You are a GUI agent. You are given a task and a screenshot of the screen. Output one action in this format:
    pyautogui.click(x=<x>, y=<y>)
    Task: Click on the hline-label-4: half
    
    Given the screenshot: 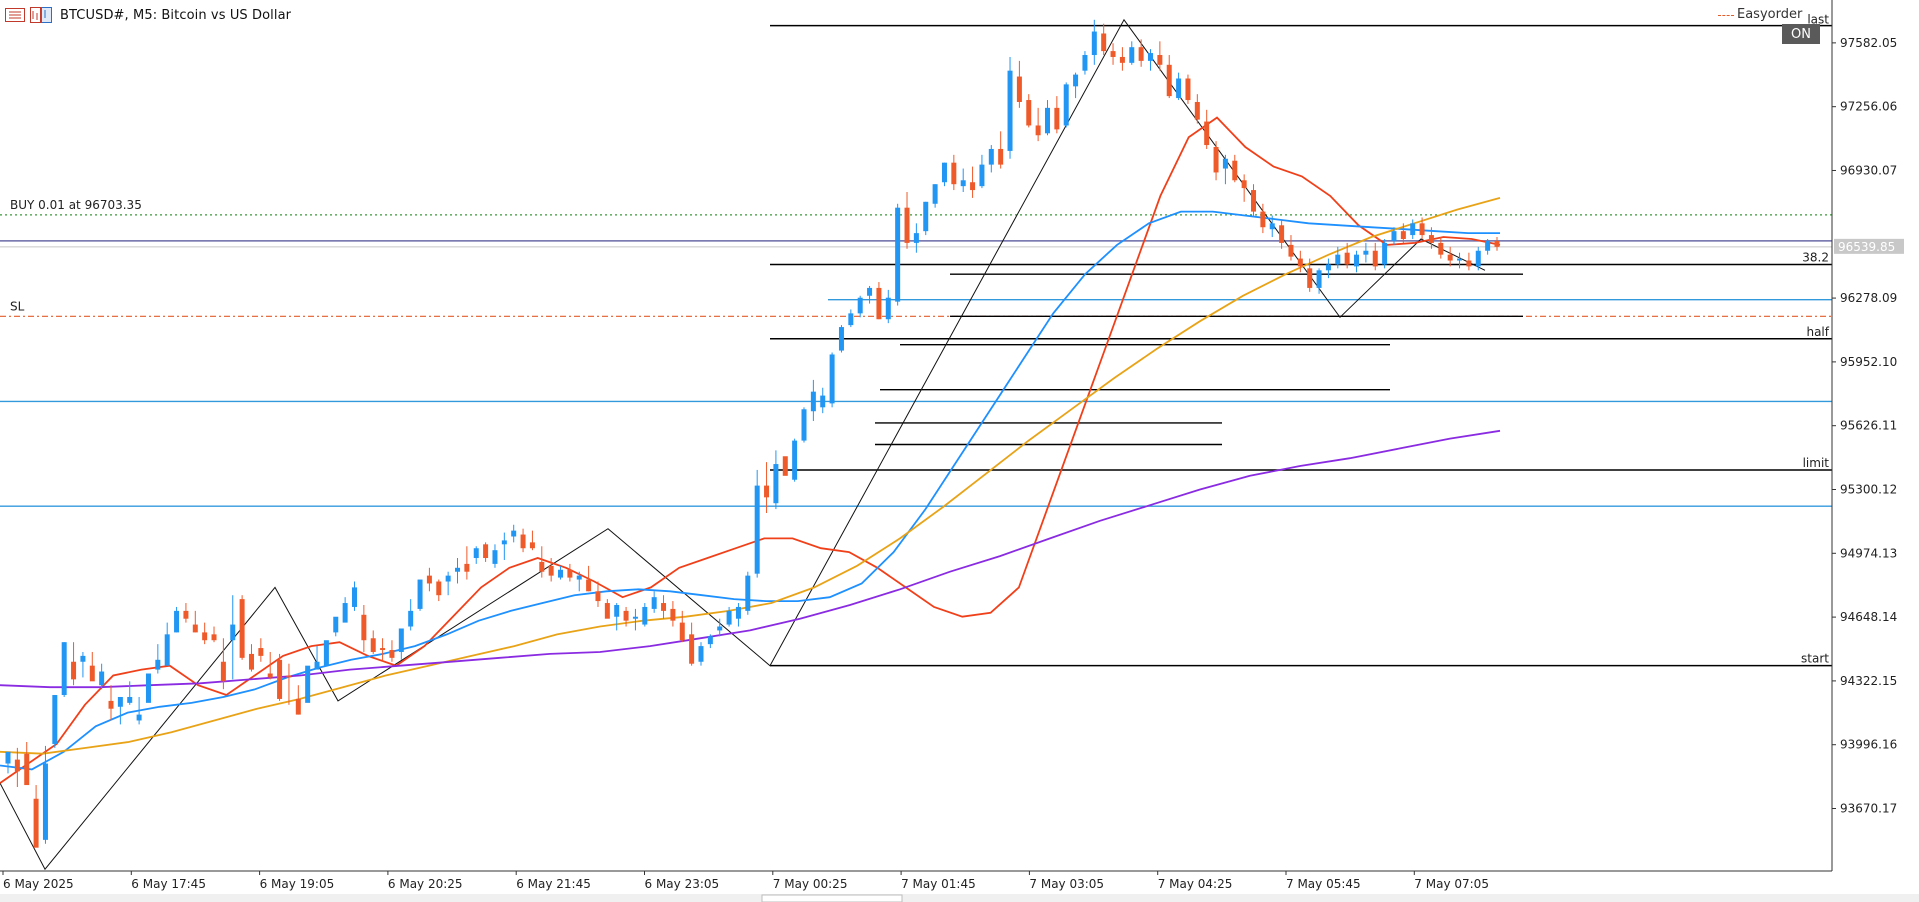 What is the action you would take?
    pyautogui.click(x=1817, y=332)
    